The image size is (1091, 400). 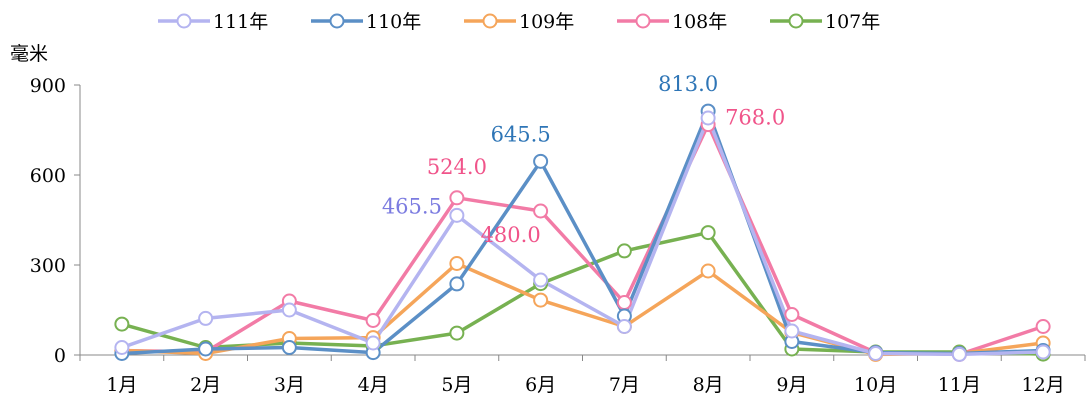 What do you see at coordinates (55, 221) in the screenshot?
I see `y-axis: 0 300 600 900` at bounding box center [55, 221].